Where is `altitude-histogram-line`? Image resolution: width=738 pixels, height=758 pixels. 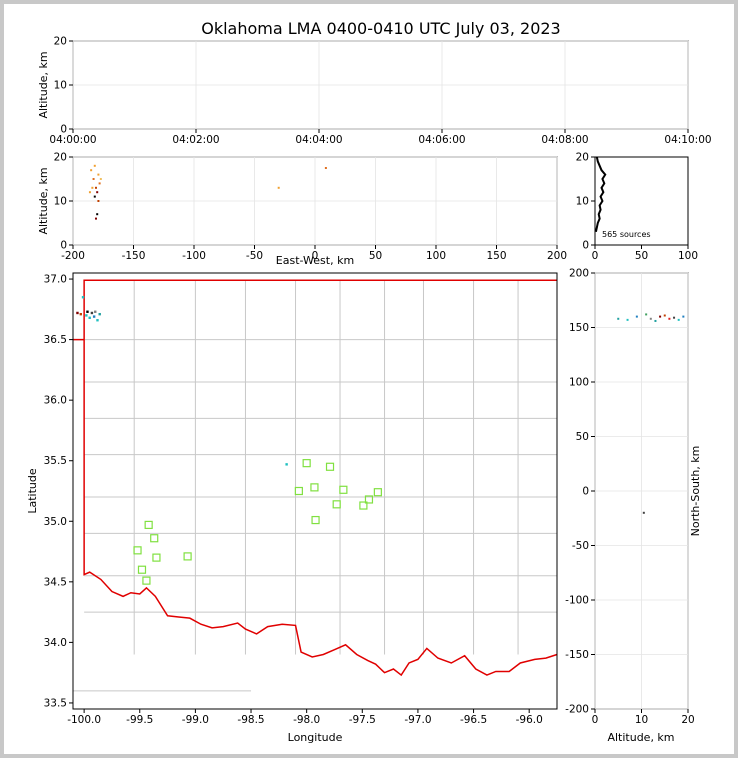 altitude-histogram-line is located at coordinates (600, 194).